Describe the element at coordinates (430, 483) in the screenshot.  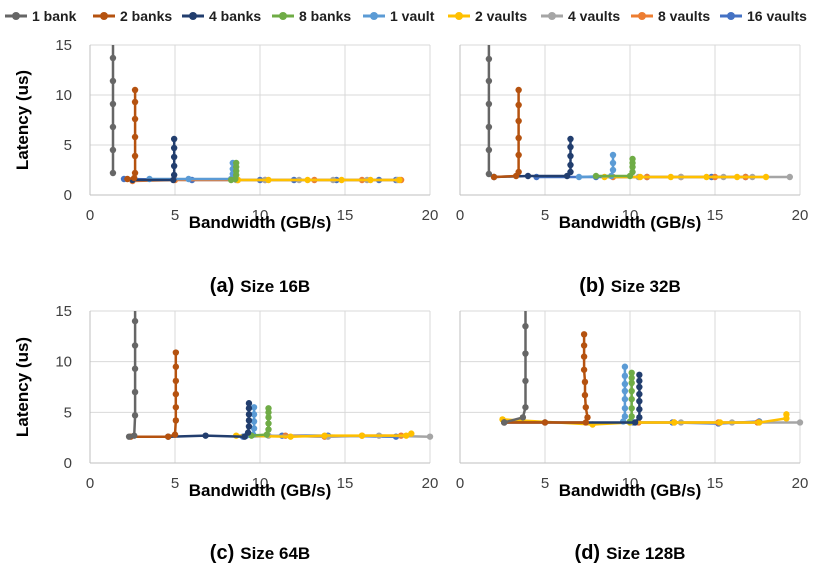
I see `x-tick-label: 20` at that location.